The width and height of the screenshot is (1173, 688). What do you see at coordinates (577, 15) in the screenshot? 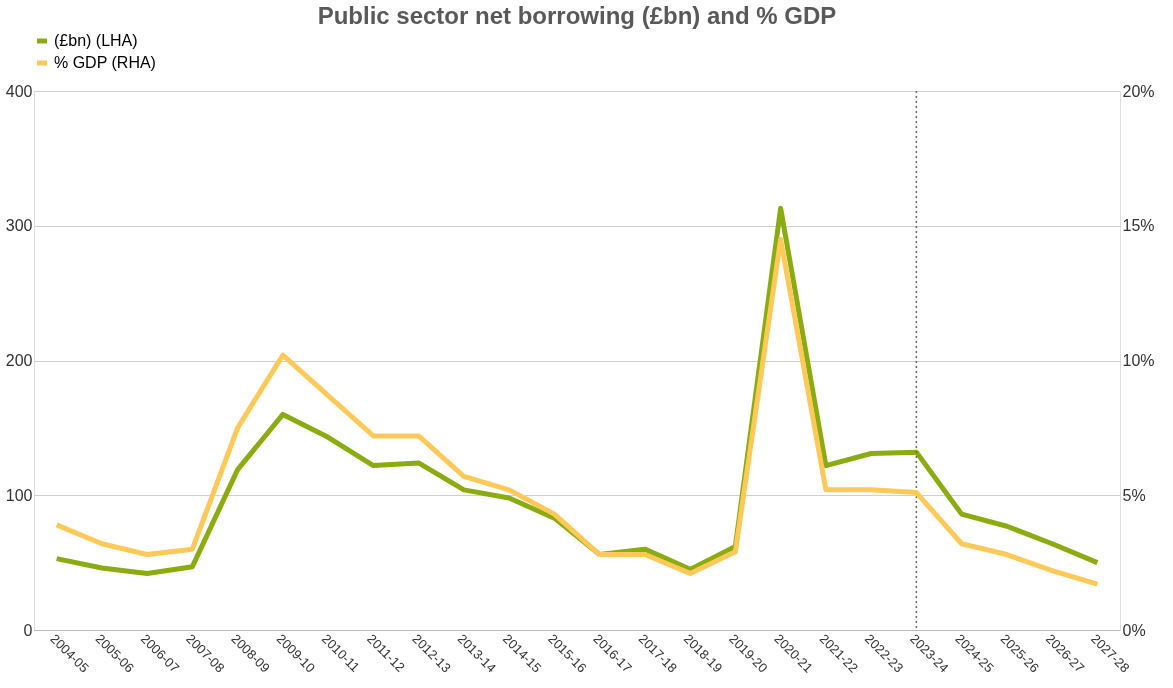
I see `chart-title: Public sector net borrowing (£bn) and % GDP` at bounding box center [577, 15].